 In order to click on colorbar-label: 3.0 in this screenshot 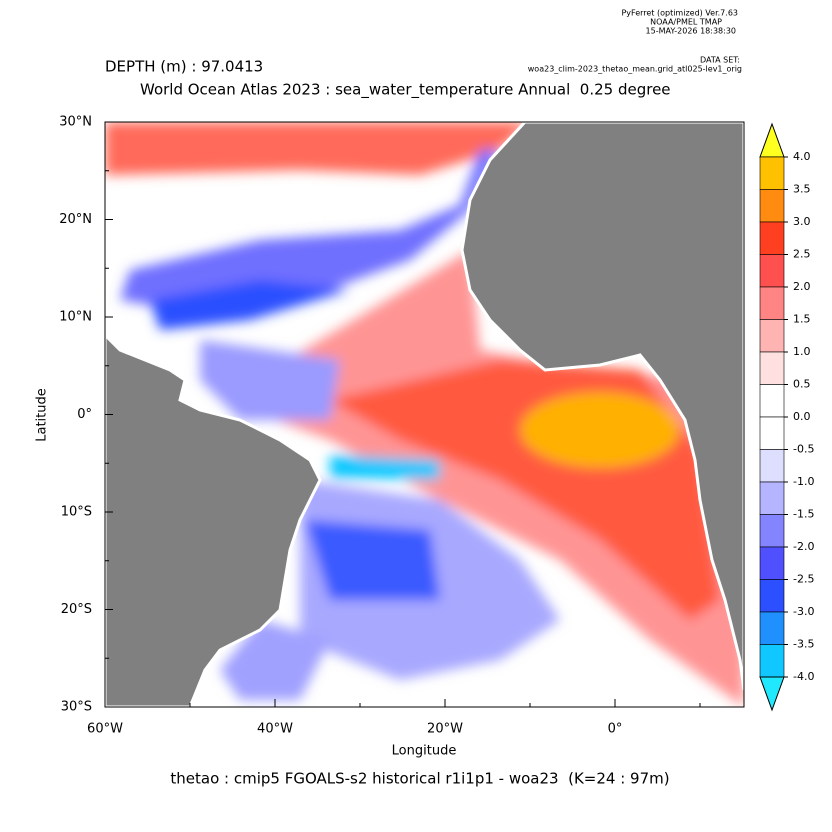, I will do `click(802, 221)`.